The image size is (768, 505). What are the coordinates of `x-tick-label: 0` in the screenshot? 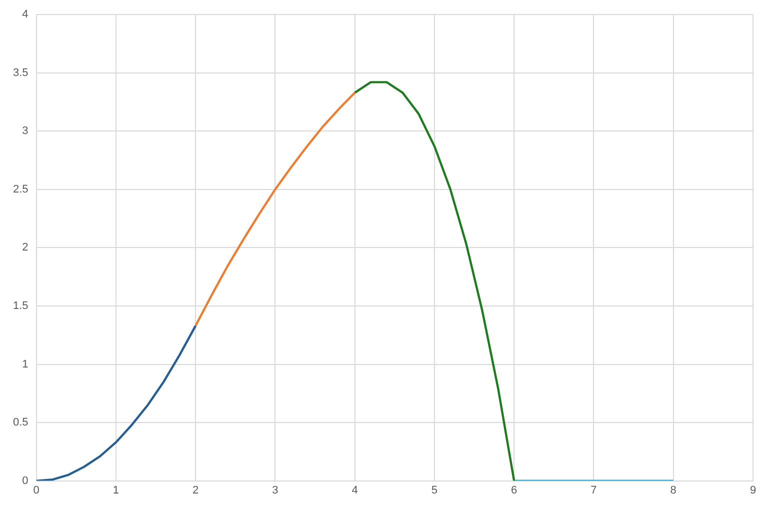 It's located at (36, 490).